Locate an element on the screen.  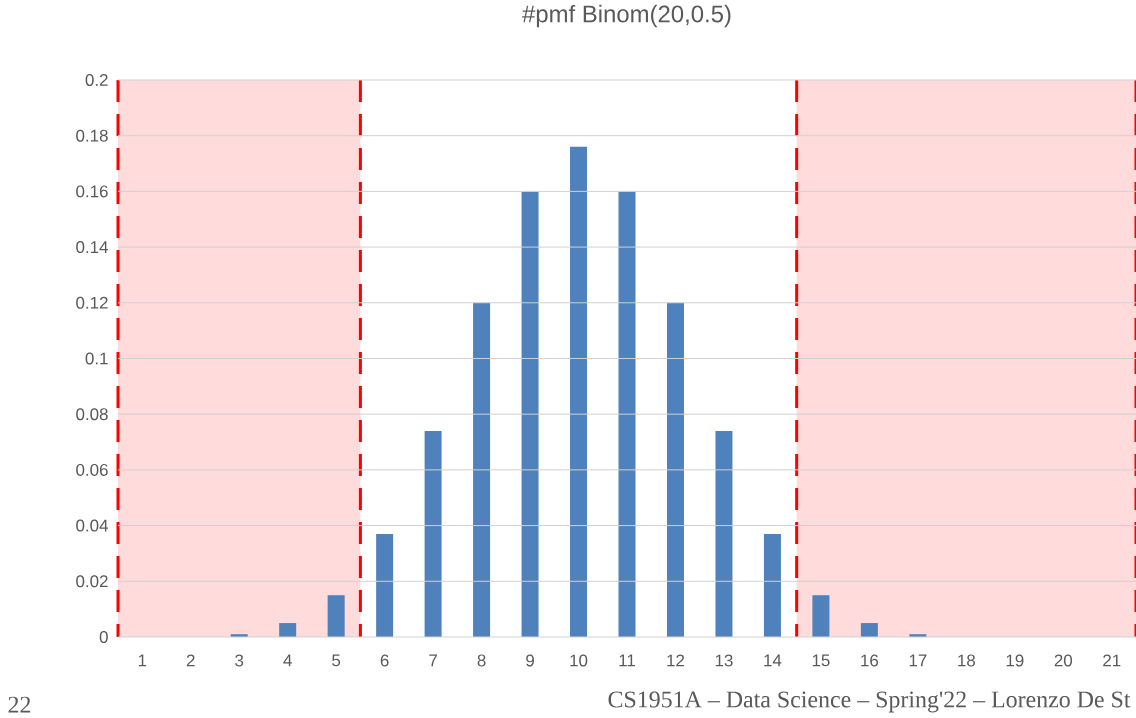
y-tick-label: 0.04 is located at coordinates (92, 525).